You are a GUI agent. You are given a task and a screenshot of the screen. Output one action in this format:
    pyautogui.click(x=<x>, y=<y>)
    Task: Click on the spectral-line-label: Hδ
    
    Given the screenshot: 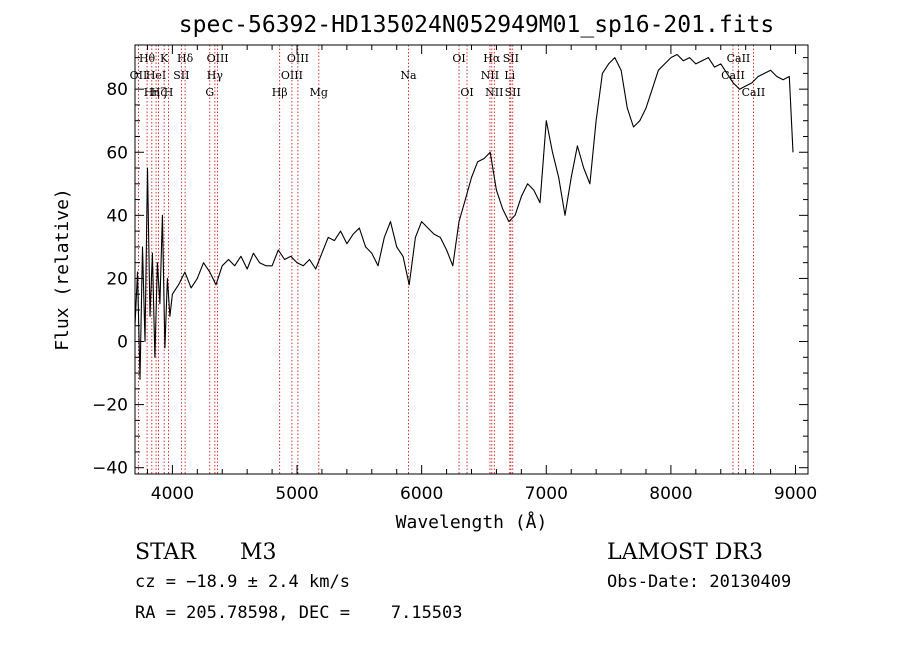 What is the action you would take?
    pyautogui.click(x=185, y=58)
    